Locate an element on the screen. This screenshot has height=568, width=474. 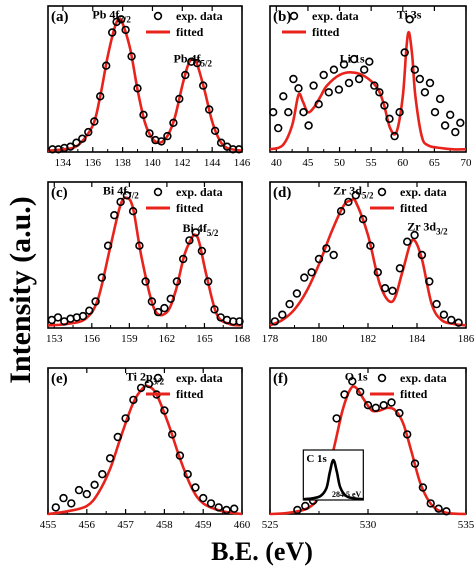
x-tick-label: 184 is located at coordinates (417, 339).